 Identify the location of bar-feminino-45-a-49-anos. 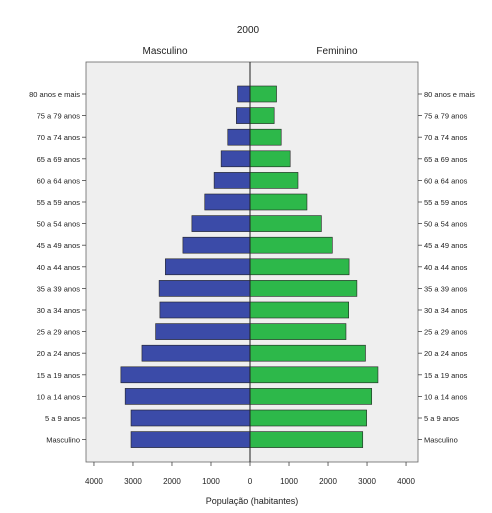
(291, 245).